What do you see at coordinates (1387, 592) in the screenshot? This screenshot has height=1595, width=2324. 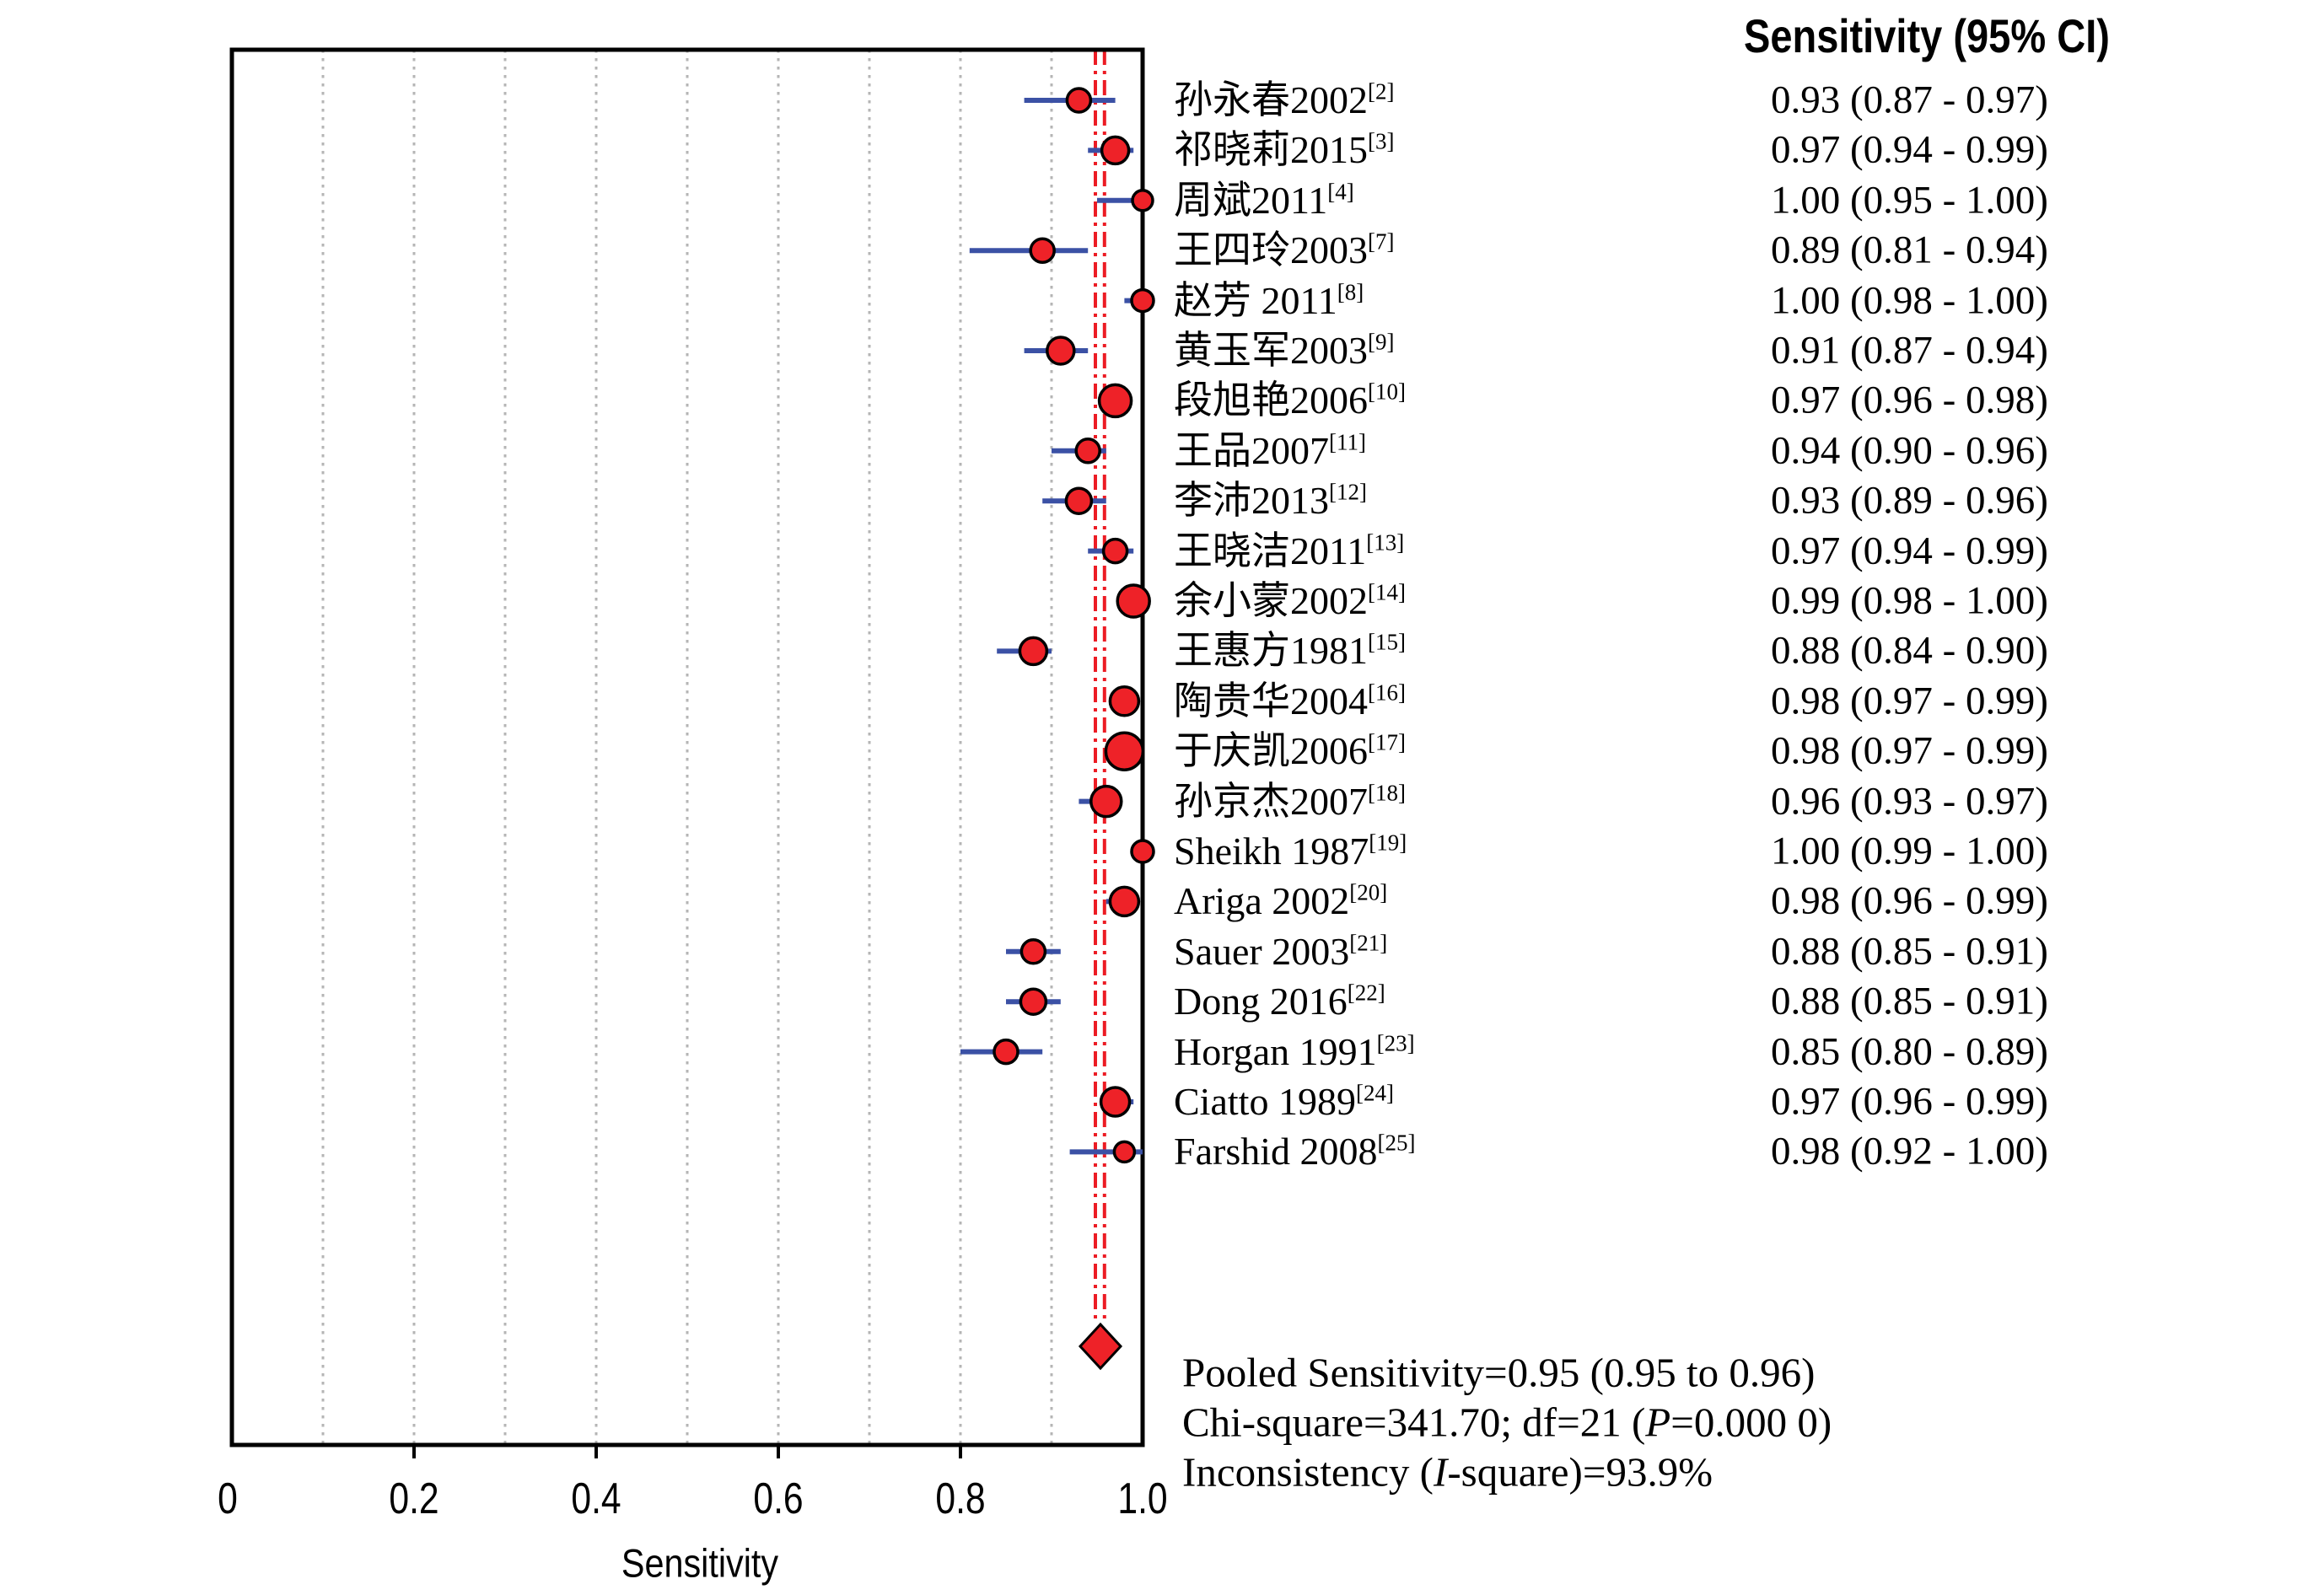 I see `study-reference-superscript: [14]` at bounding box center [1387, 592].